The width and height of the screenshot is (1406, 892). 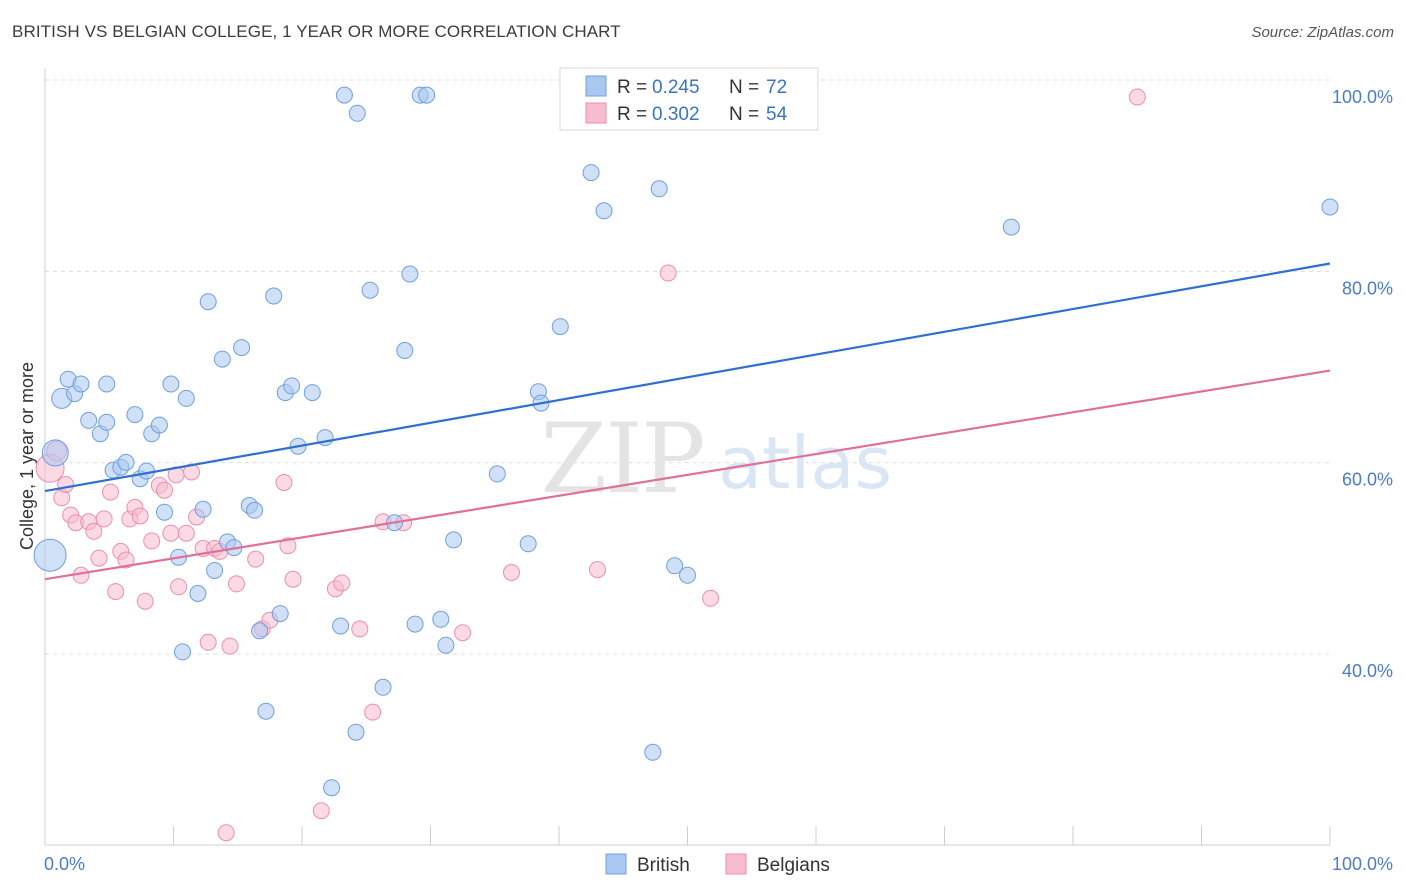 What do you see at coordinates (744, 87) in the screenshot?
I see `legend-british-n-label: N =` at bounding box center [744, 87].